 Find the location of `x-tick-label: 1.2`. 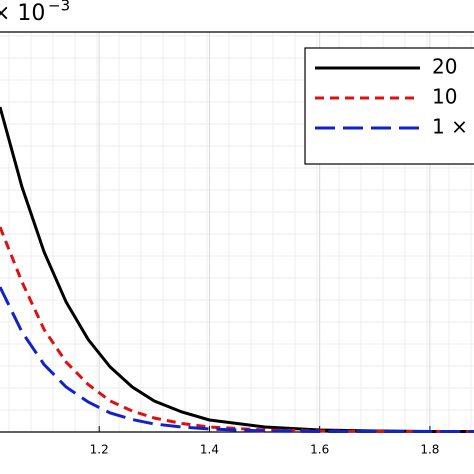

x-tick-label: 1.2 is located at coordinates (99, 450).